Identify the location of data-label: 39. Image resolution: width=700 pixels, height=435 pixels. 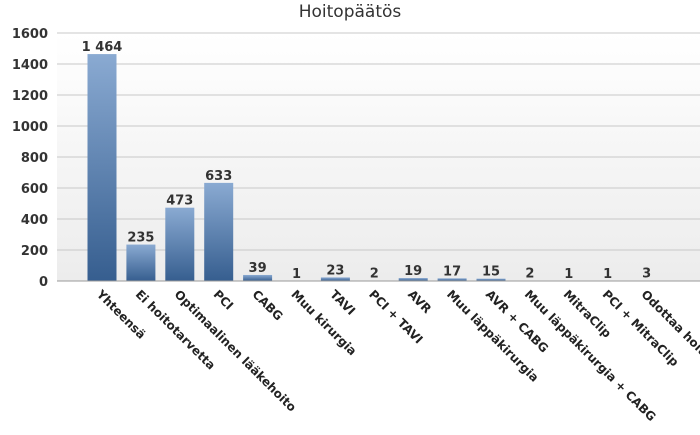
(258, 268).